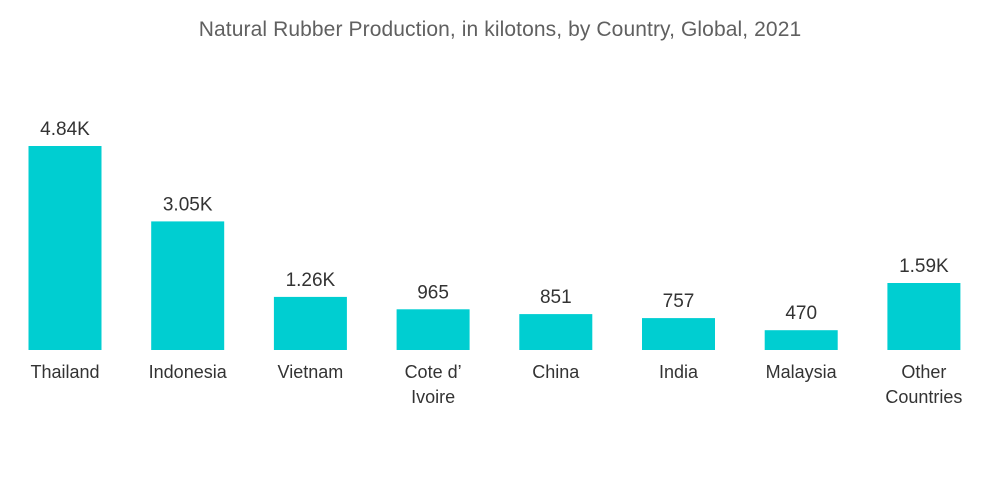 Image resolution: width=1000 pixels, height=504 pixels. Describe the element at coordinates (64, 372) in the screenshot. I see `x-tick-label: Thailand` at that location.